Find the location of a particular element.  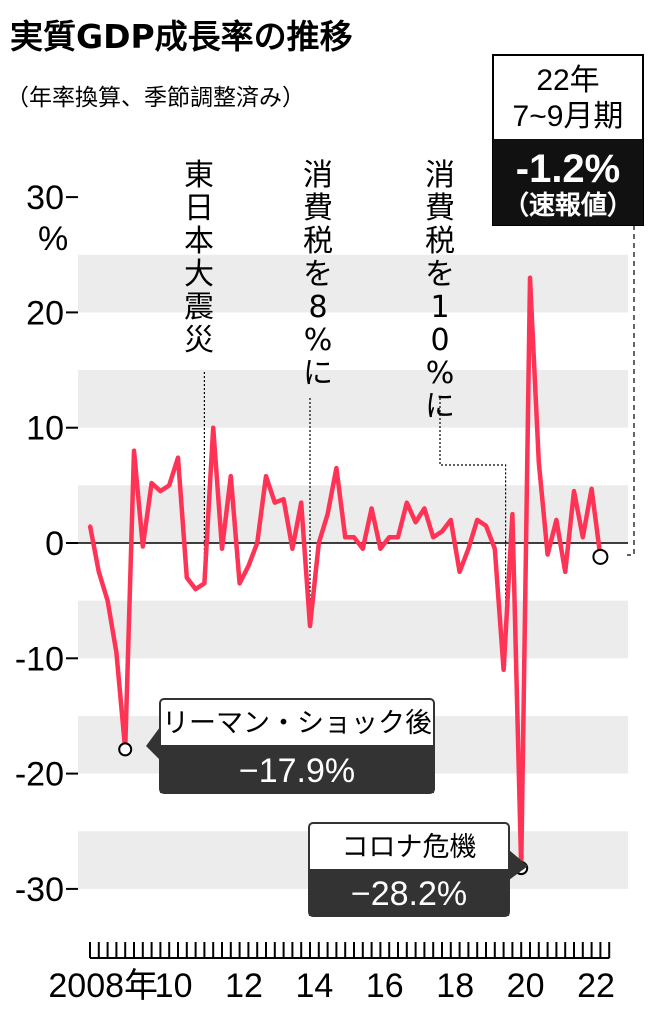

event-glyph: 本 is located at coordinates (199, 241).